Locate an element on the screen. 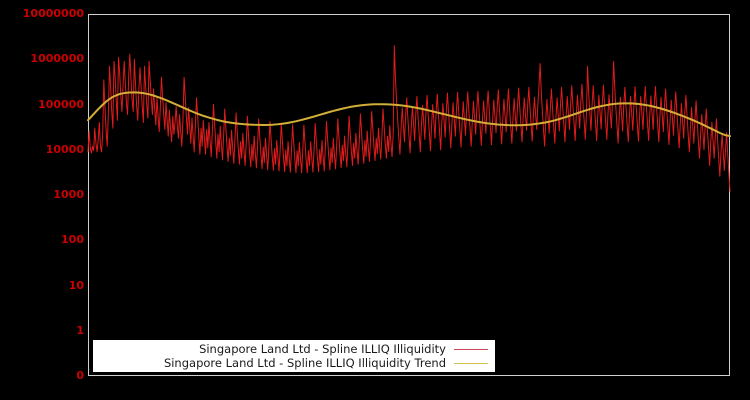  y-axis-tick-0: 0 is located at coordinates (80, 375).